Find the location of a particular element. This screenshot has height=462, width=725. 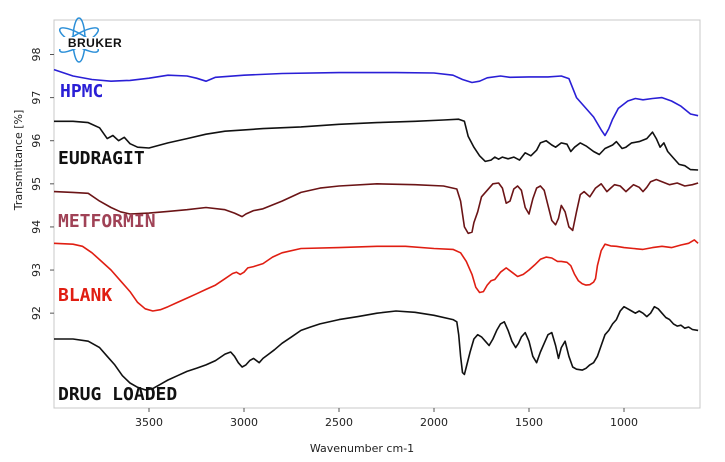

series-line-blank is located at coordinates (376, 275).